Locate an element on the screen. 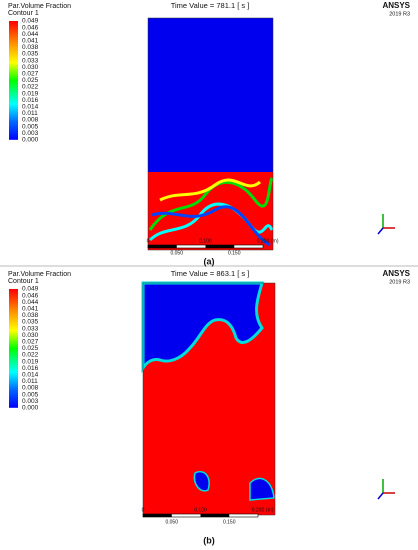  domain-border is located at coordinates (210, 134).